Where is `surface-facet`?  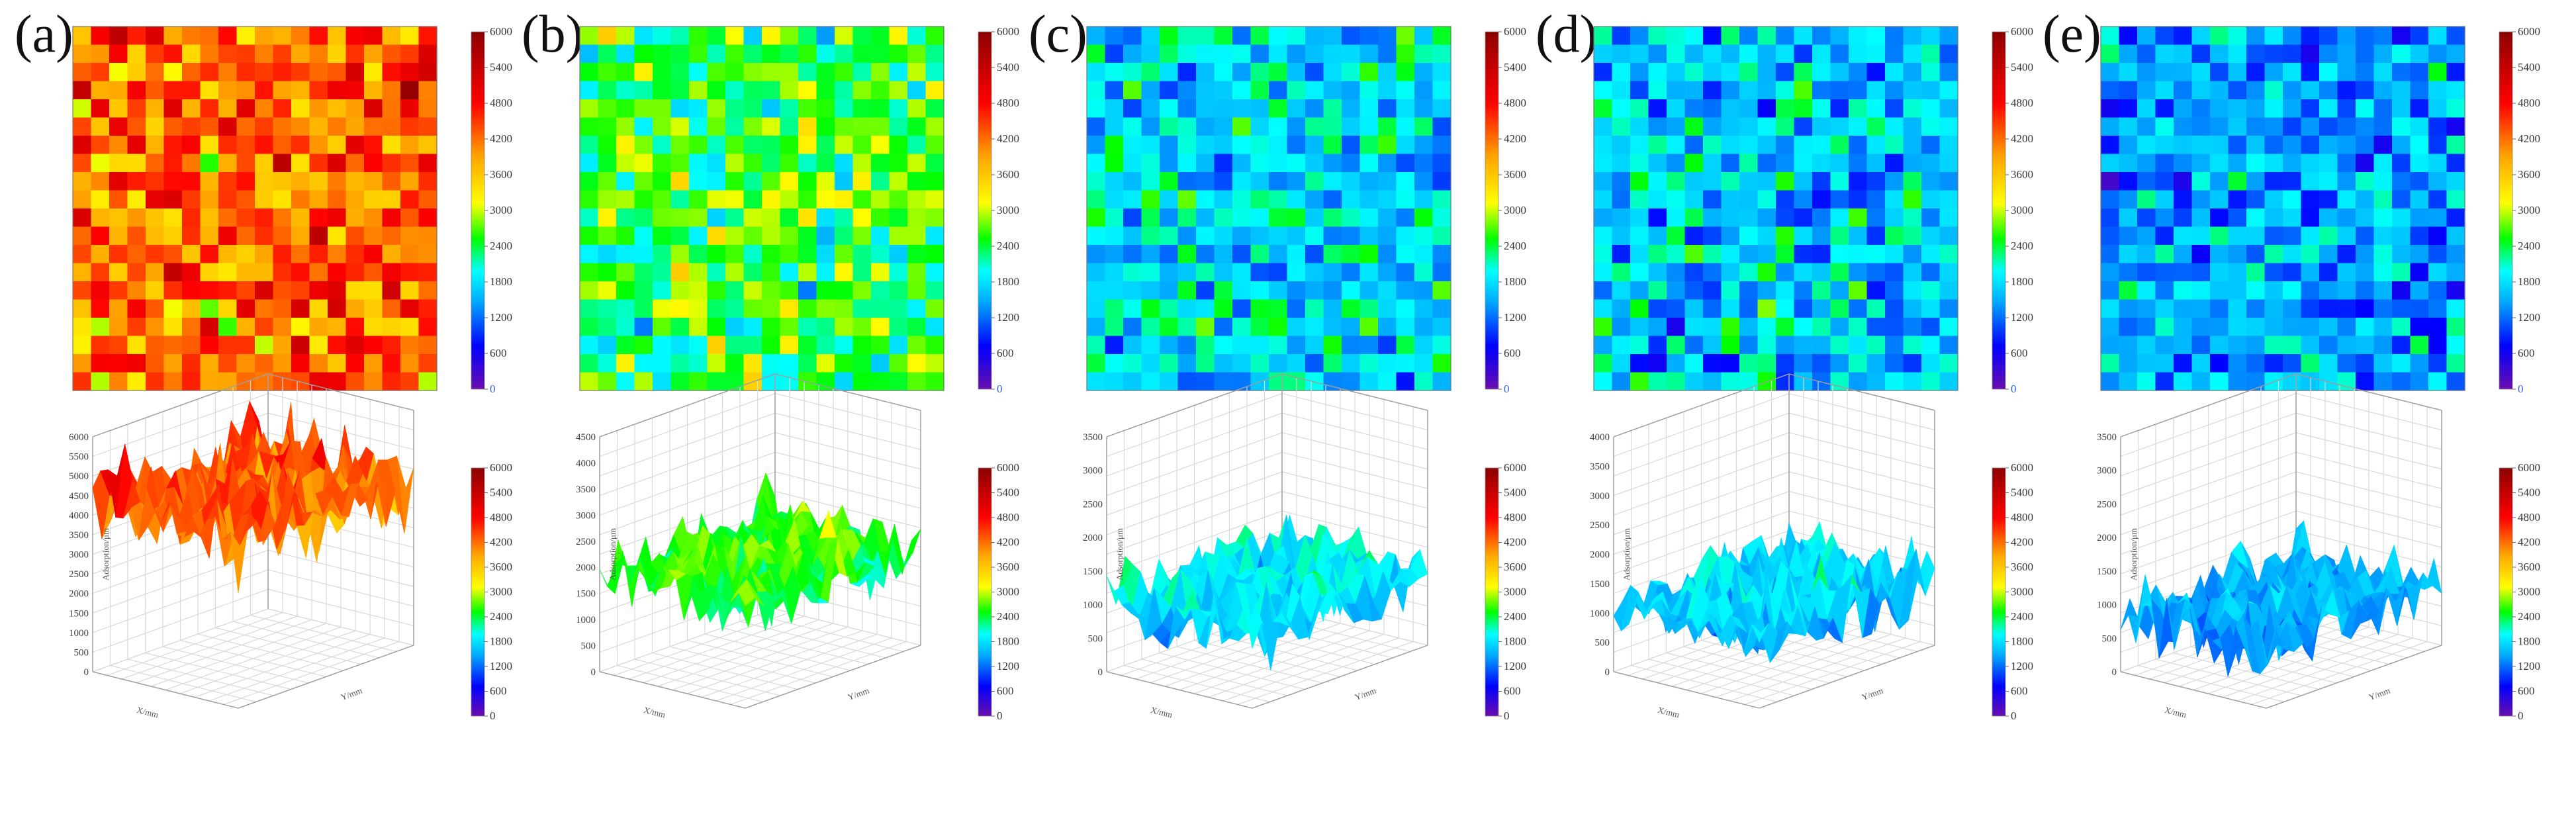 surface-facet is located at coordinates (1760, 633).